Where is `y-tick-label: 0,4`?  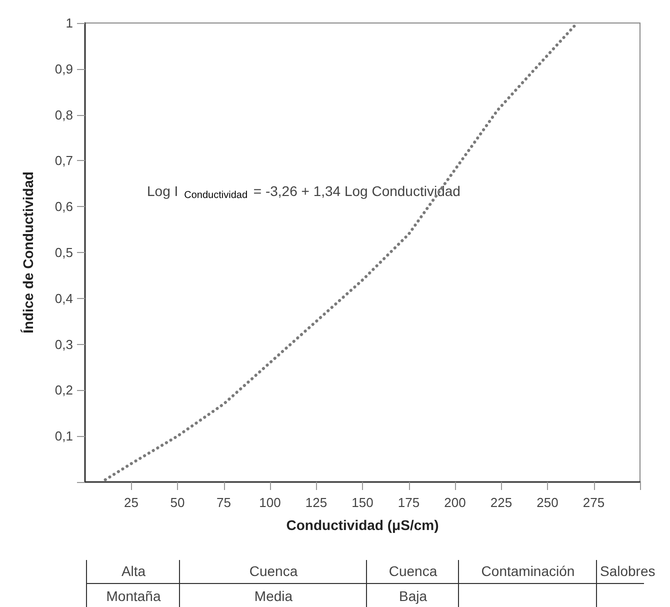
y-tick-label: 0,4 is located at coordinates (63, 298).